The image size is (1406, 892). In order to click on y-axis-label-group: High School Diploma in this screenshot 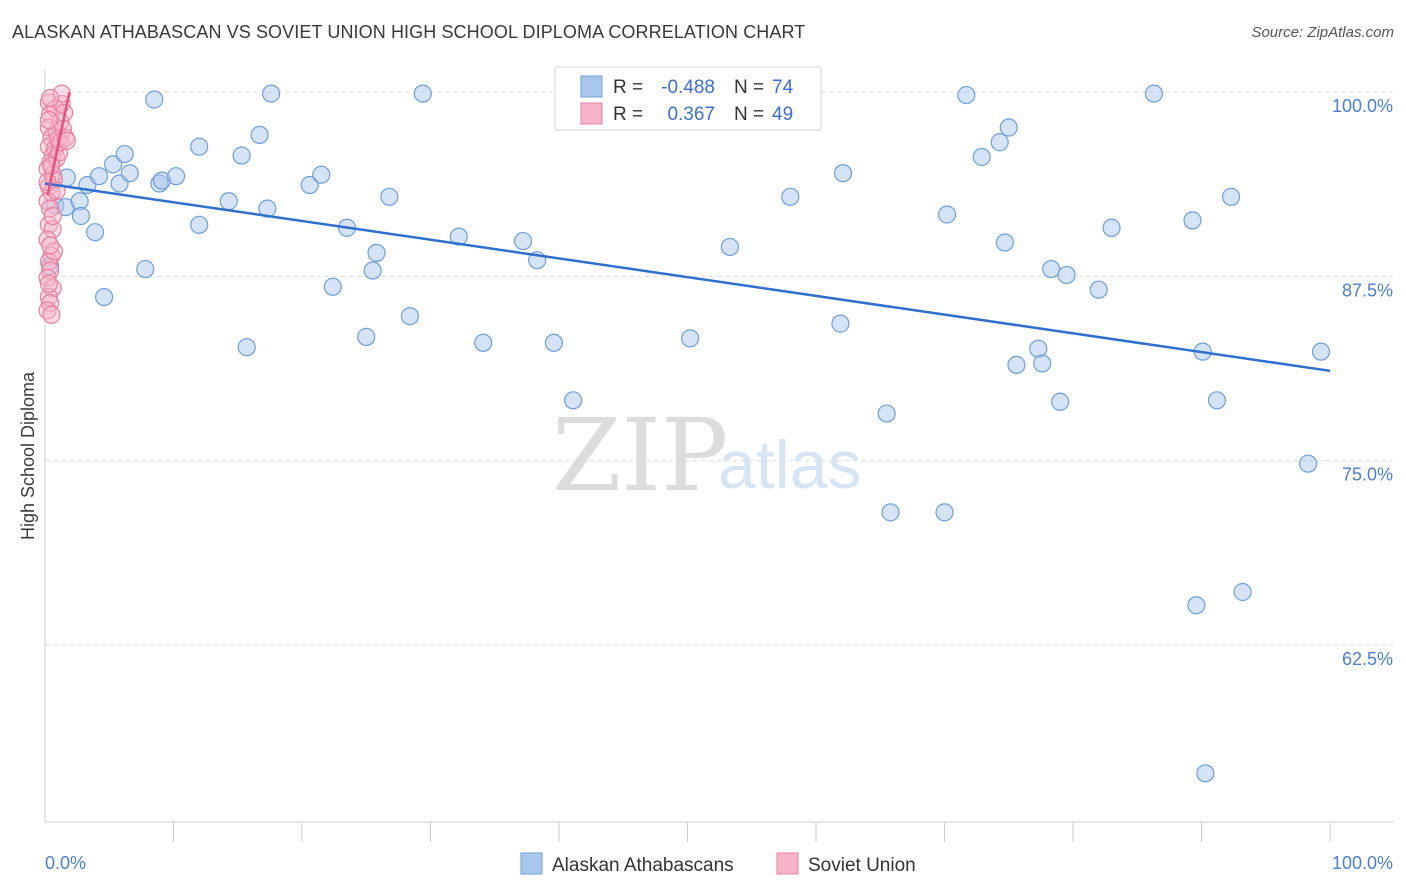, I will do `click(28, 455)`.